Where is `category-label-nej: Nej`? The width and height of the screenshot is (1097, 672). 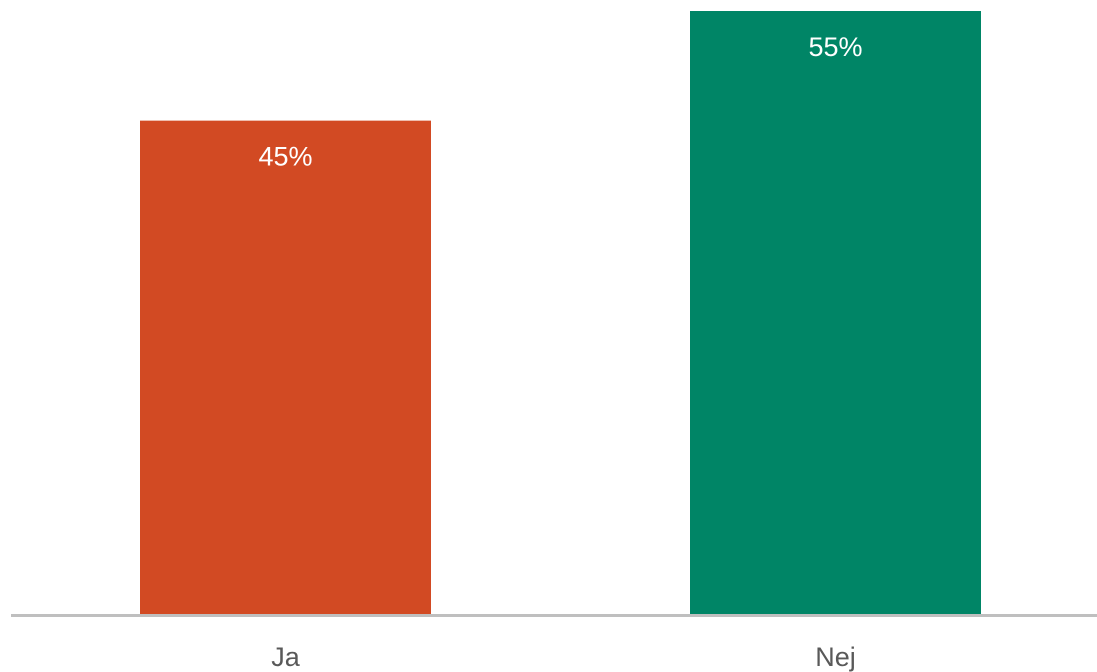 category-label-nej: Nej is located at coordinates (835, 657).